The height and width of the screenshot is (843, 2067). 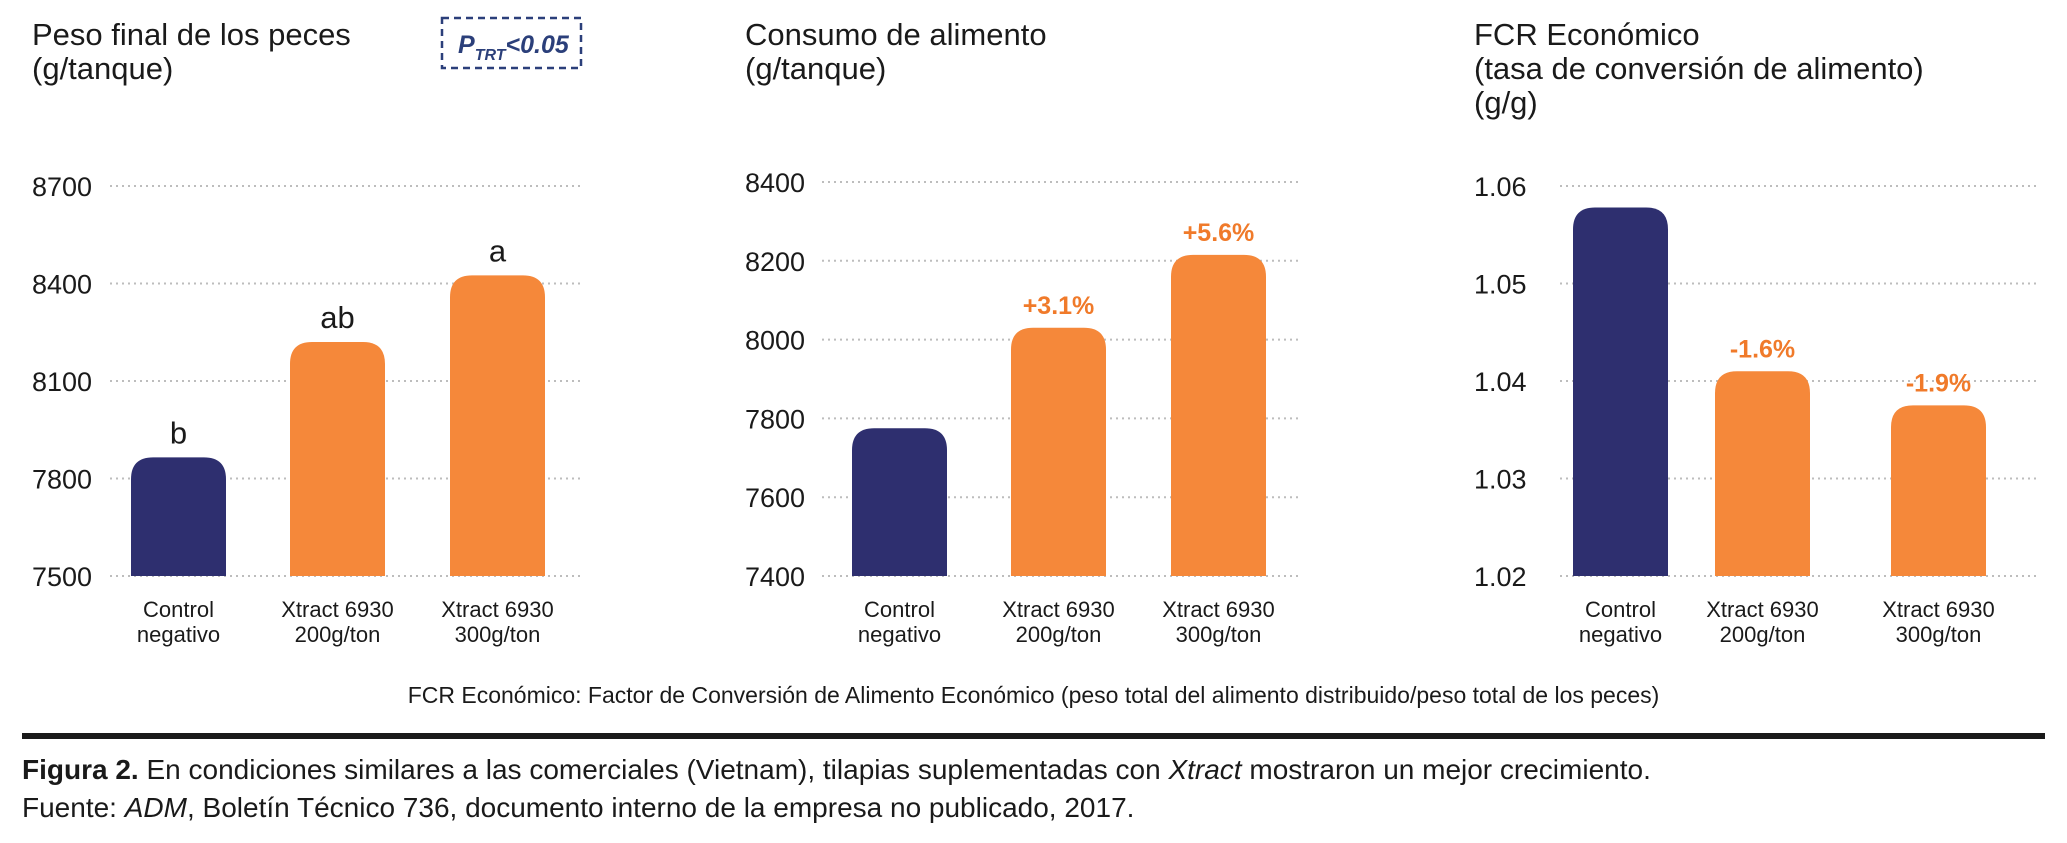 What do you see at coordinates (337, 317) in the screenshot?
I see `chart-1-bar-2-annotation: ab` at bounding box center [337, 317].